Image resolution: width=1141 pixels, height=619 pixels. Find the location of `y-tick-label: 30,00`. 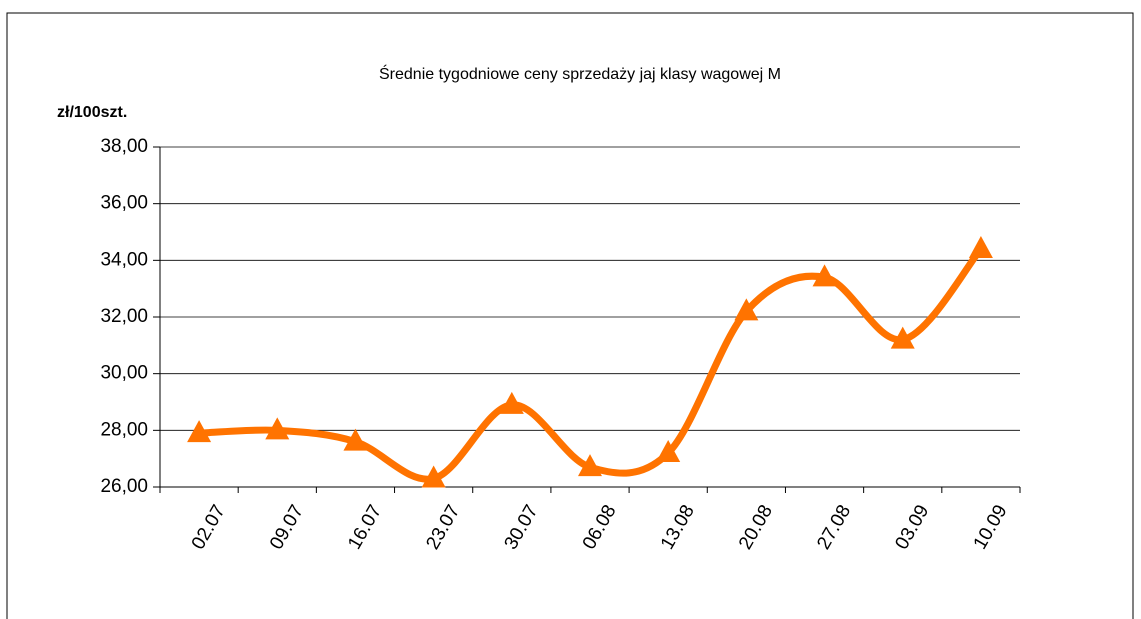

y-tick-label: 30,00 is located at coordinates (124, 373).